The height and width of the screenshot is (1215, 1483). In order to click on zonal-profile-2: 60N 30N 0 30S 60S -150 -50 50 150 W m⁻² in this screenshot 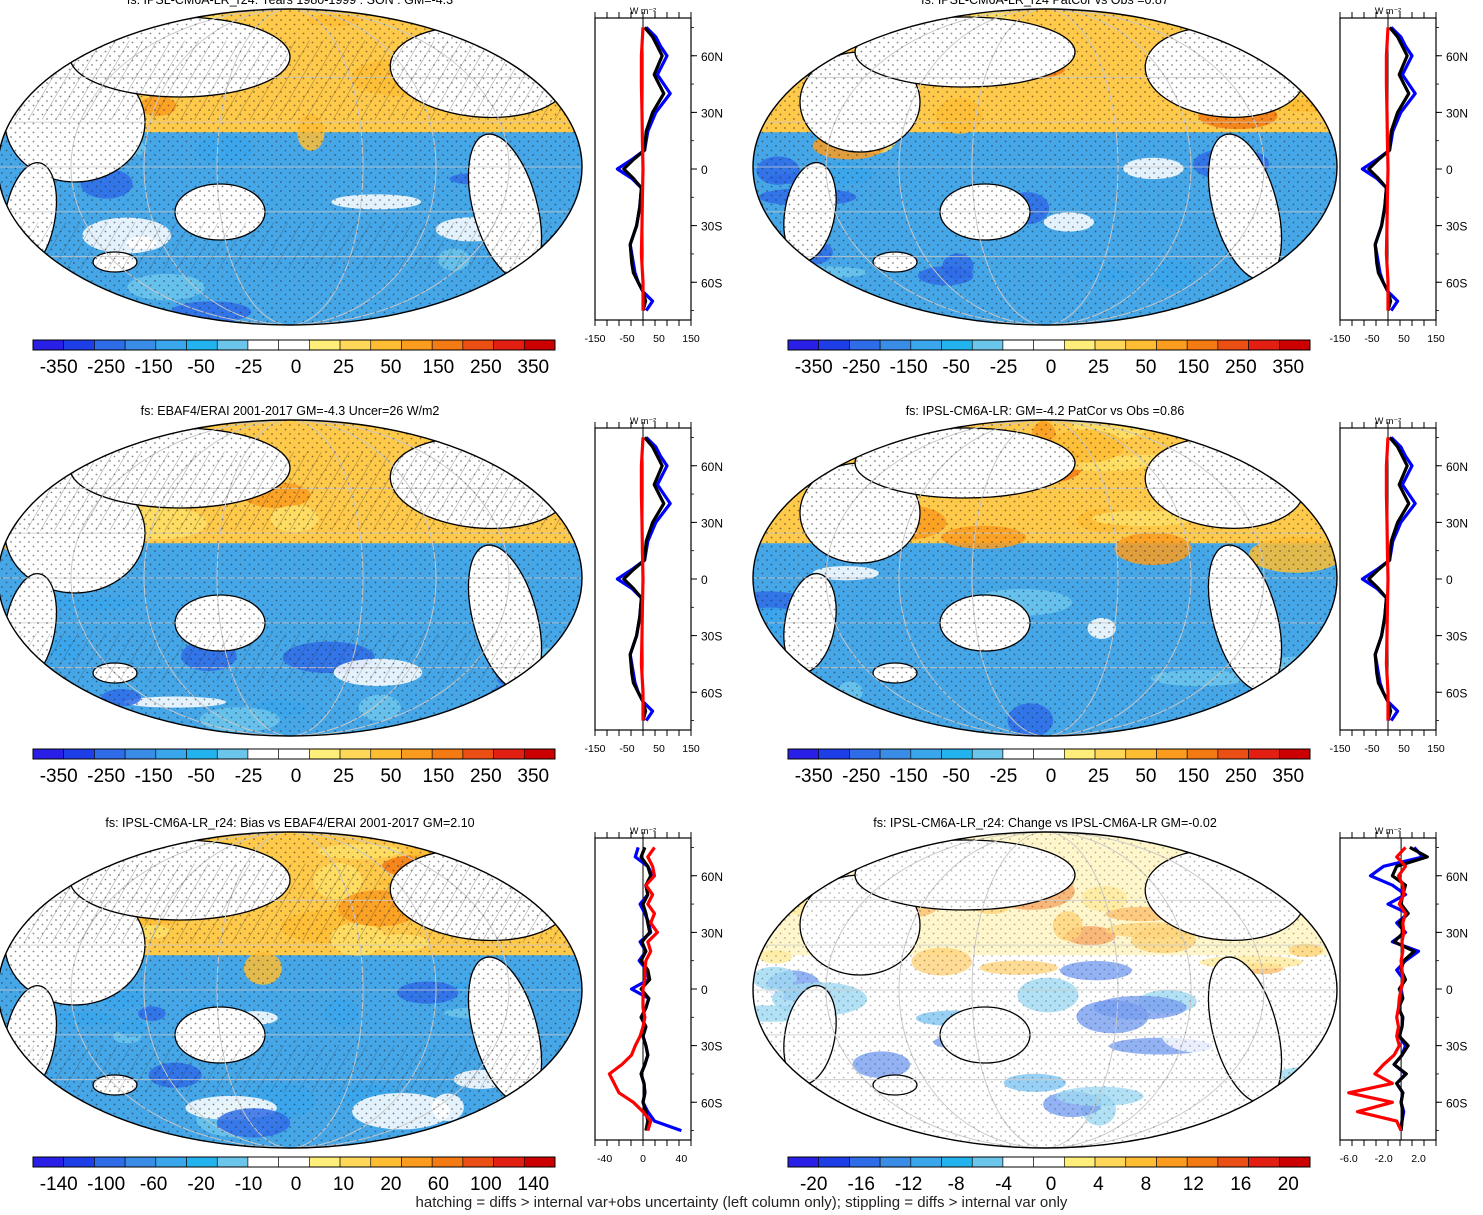, I will do `click(1398, 175)`.